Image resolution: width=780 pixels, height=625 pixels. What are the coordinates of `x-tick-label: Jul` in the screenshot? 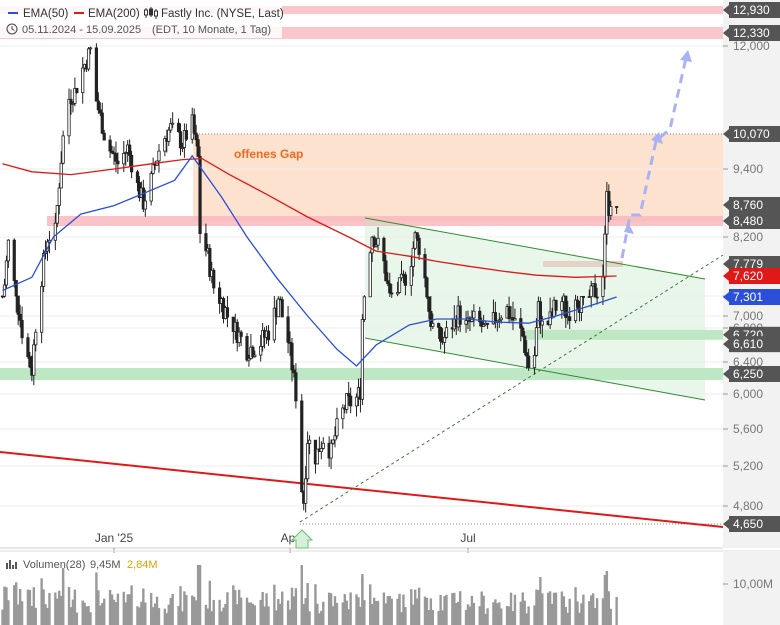 It's located at (467, 538).